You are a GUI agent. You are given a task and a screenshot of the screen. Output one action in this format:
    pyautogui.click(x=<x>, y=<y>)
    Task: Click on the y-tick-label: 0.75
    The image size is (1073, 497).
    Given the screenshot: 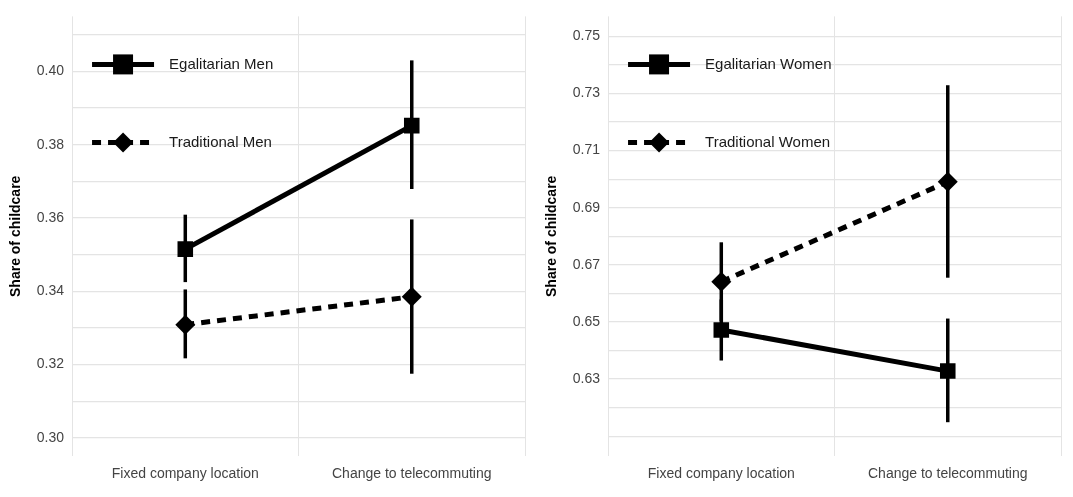 What is the action you would take?
    pyautogui.click(x=586, y=35)
    